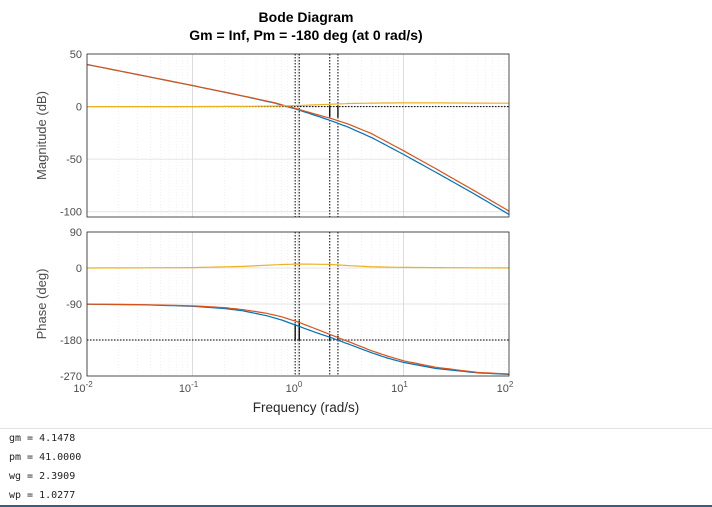 This screenshot has height=507, width=712. I want to click on x-tick-label: 10¹, so click(399, 387).